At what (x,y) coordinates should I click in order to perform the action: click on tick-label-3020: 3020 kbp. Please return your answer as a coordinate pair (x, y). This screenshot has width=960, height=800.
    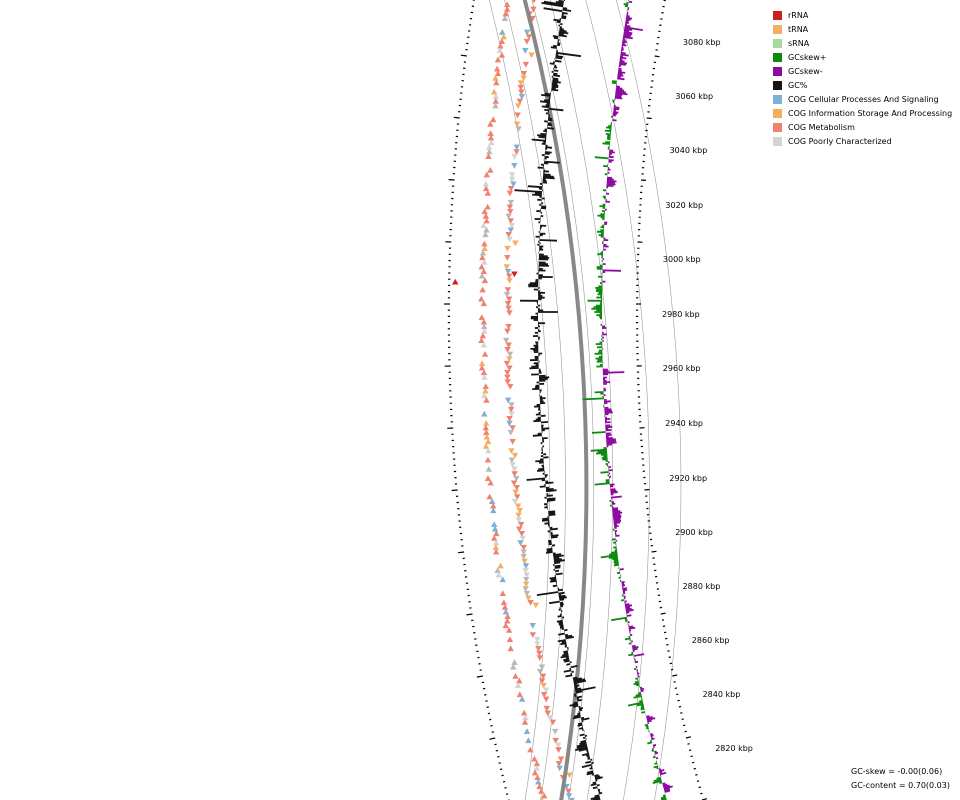
    Looking at the image, I should click on (684, 205).